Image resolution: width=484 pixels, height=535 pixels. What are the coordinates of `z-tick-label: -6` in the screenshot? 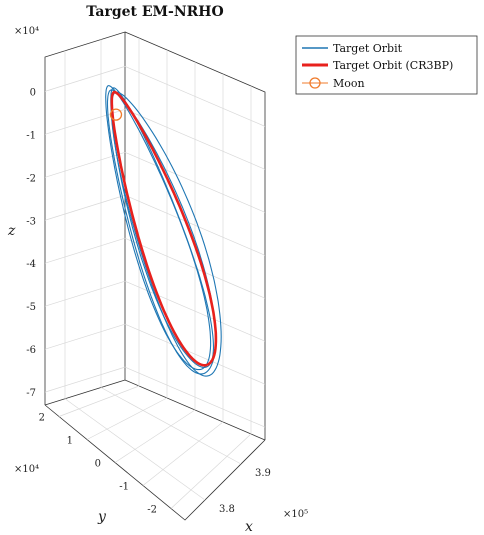 It's located at (31, 350).